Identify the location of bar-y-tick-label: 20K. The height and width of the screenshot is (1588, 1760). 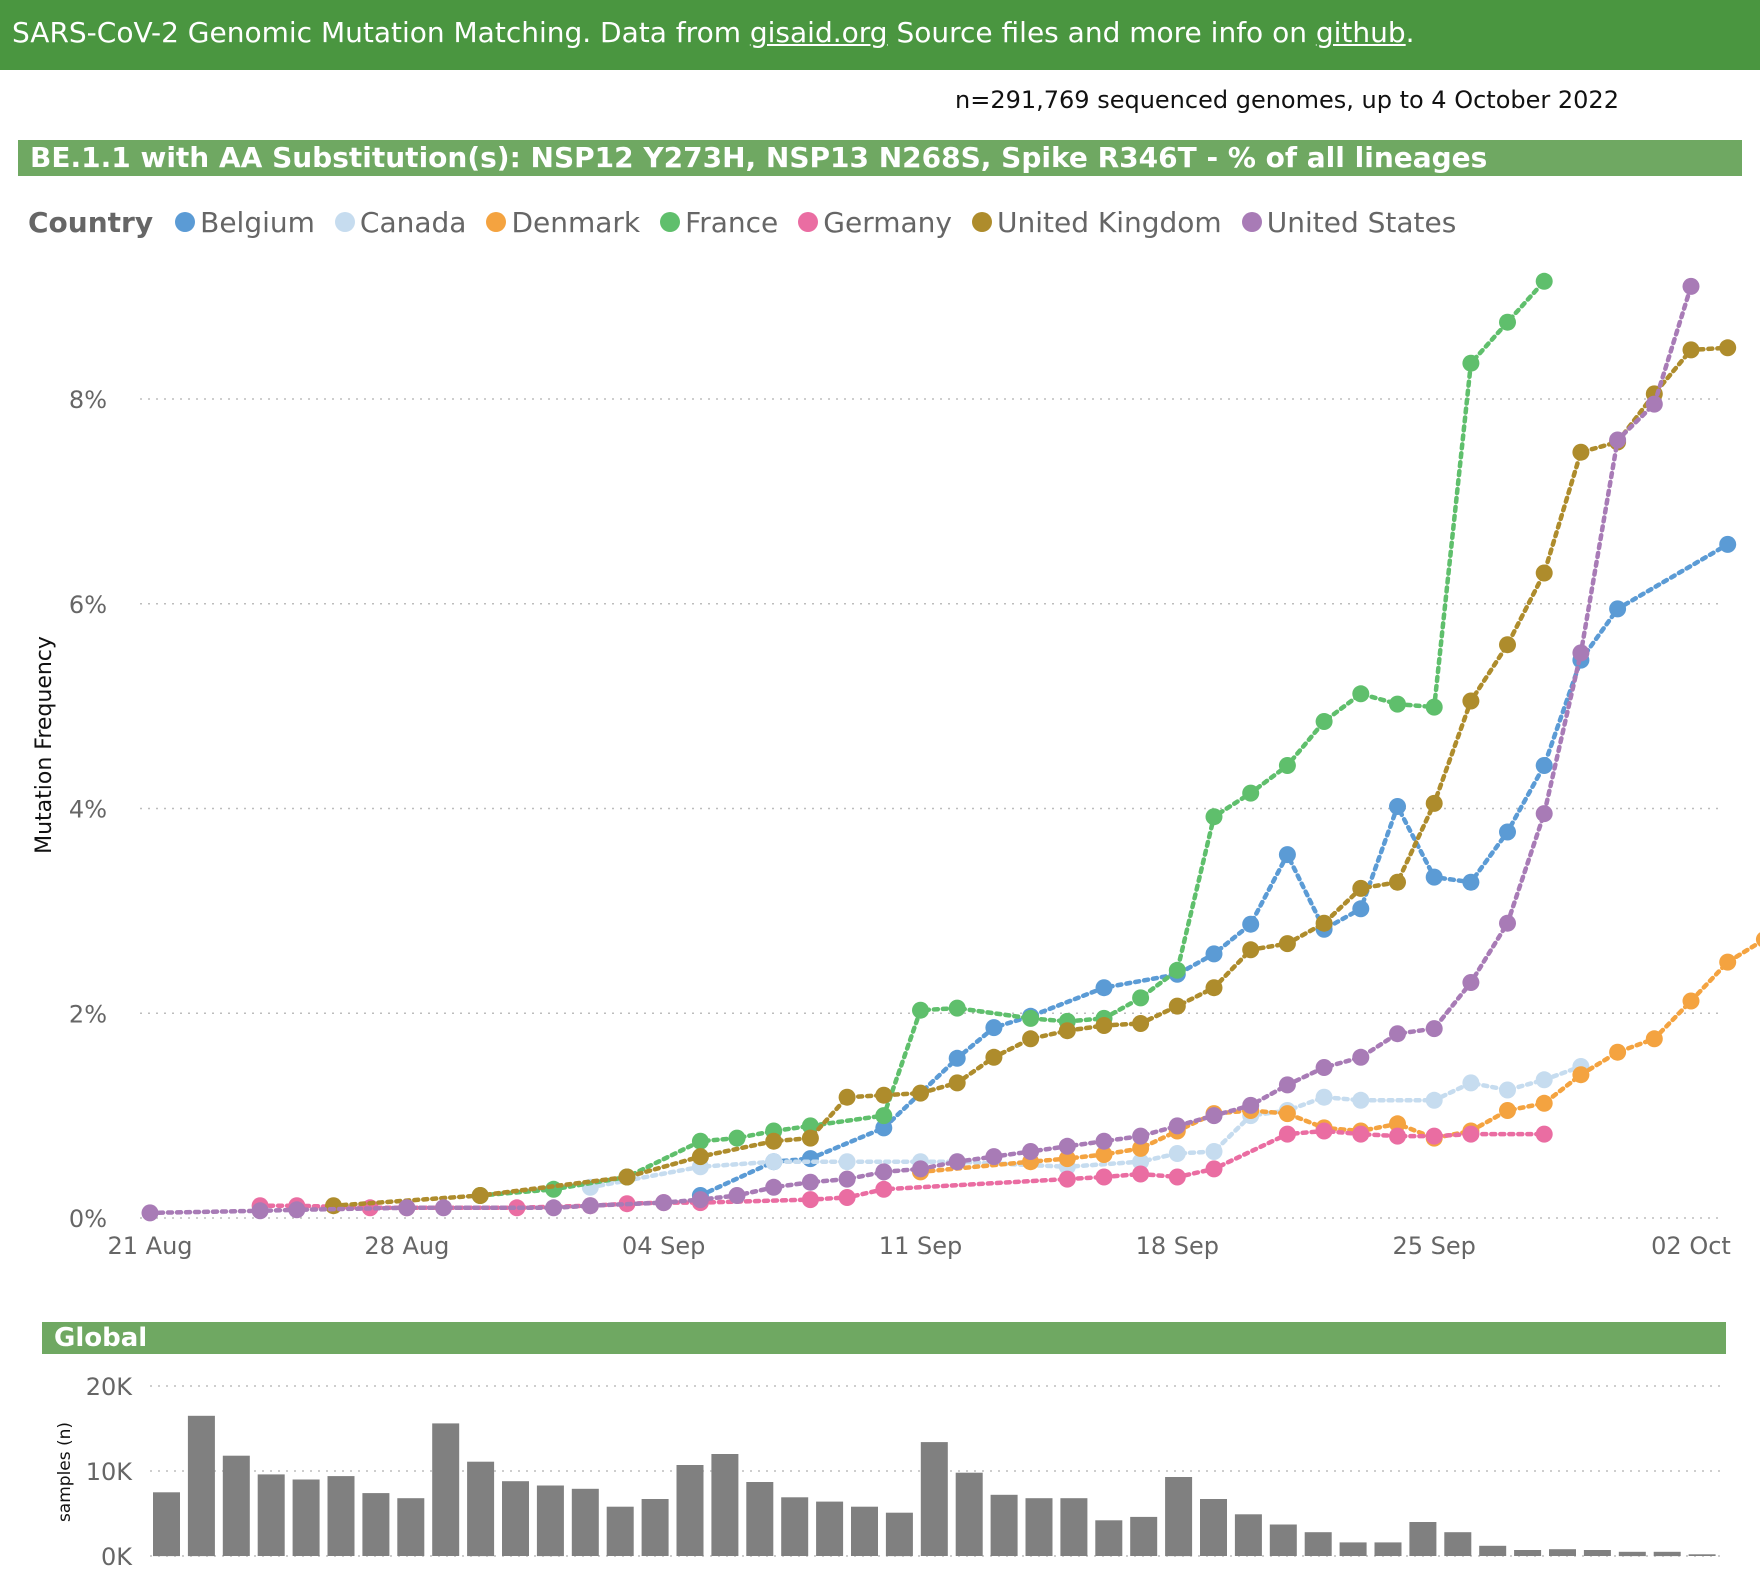
(110, 1387).